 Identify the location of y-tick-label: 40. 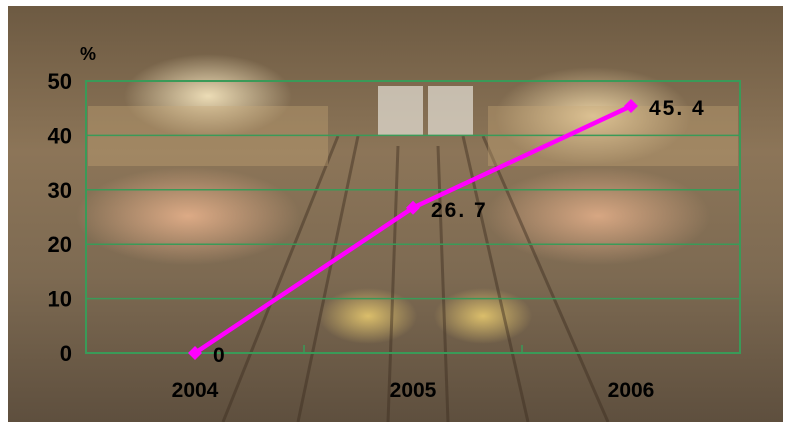
(60, 135).